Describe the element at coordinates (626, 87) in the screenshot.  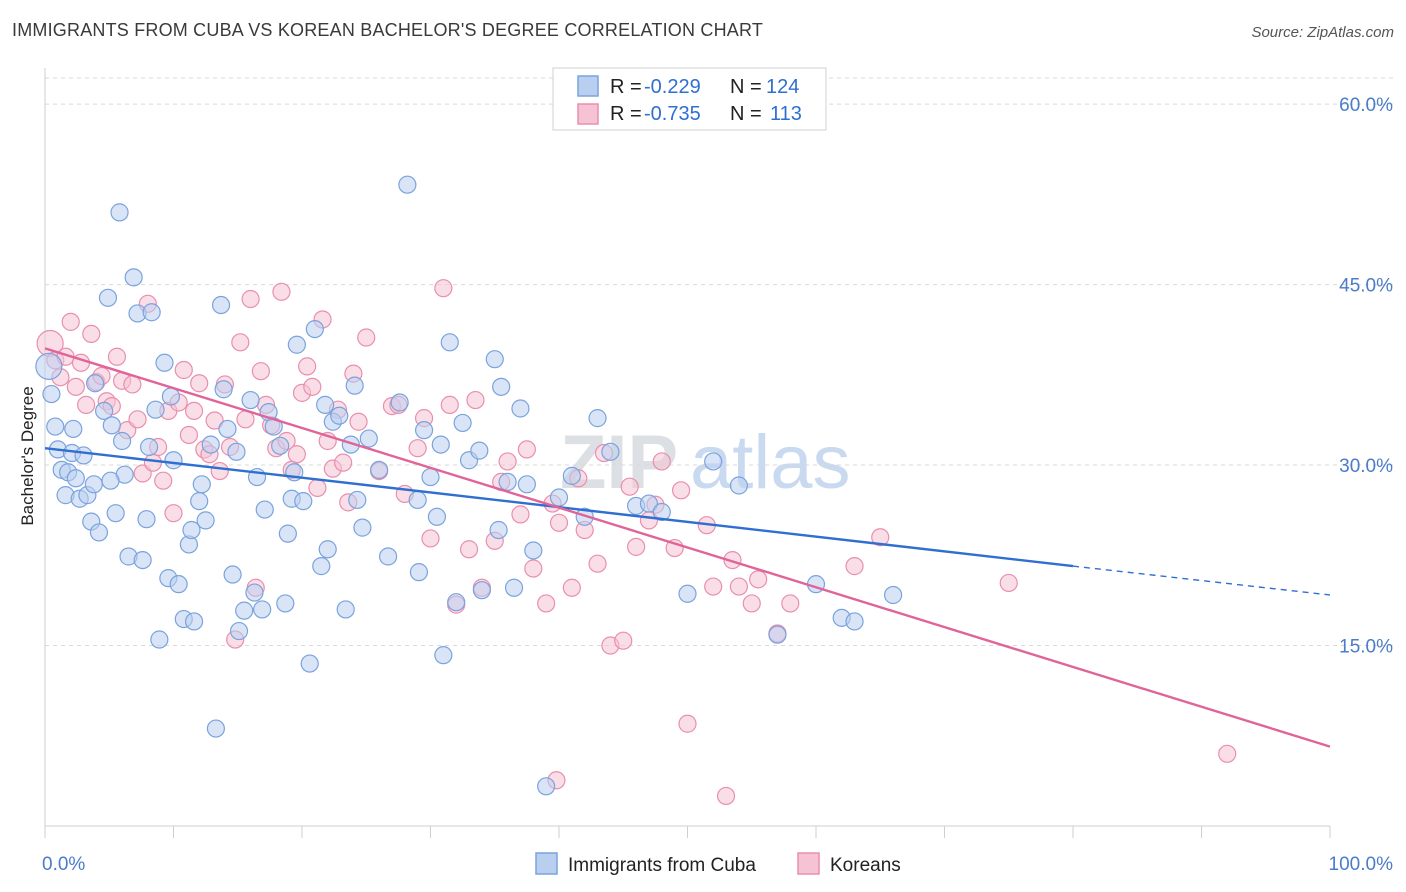
I see `legend-r-label-cuba: R =` at that location.